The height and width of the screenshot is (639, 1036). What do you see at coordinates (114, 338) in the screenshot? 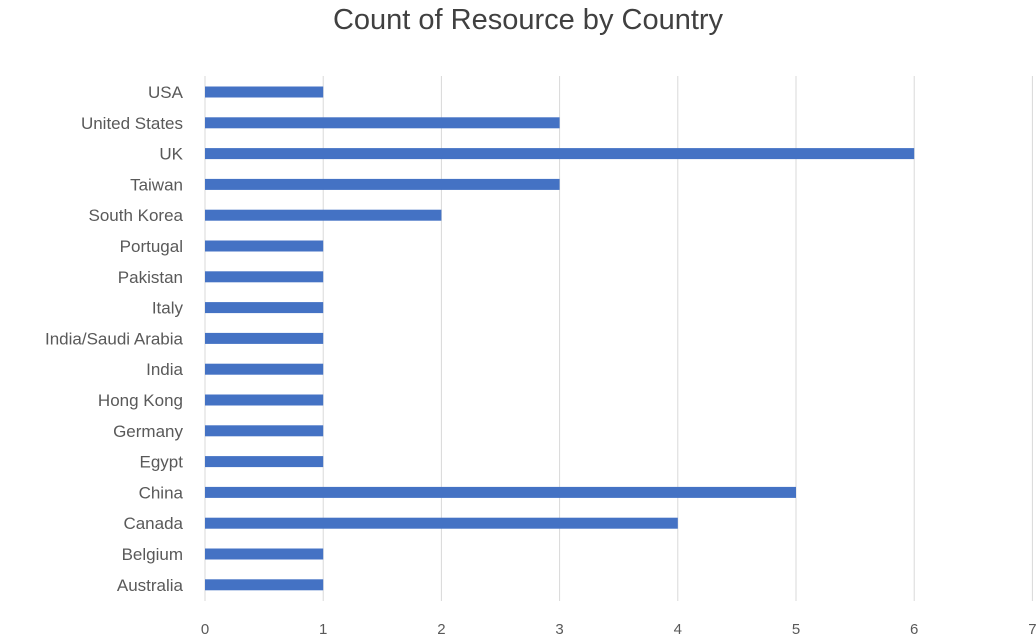
I see `category-label: India/Saudi Arabia` at bounding box center [114, 338].